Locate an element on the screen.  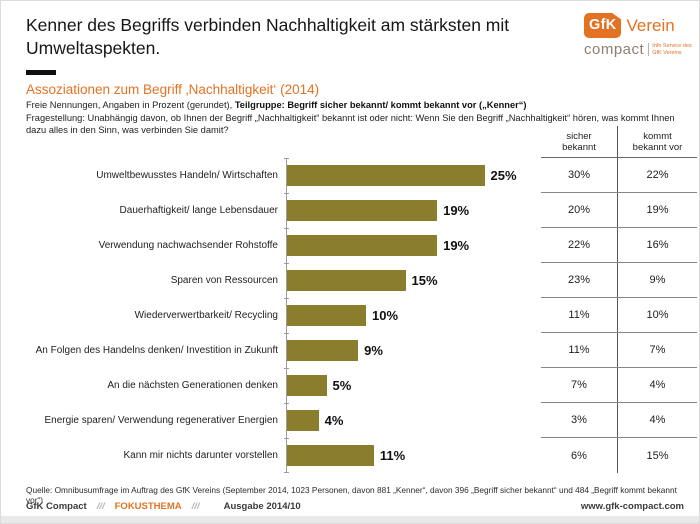
column-header-kommt-label: kommt bekannt vor is located at coordinates (657, 142).